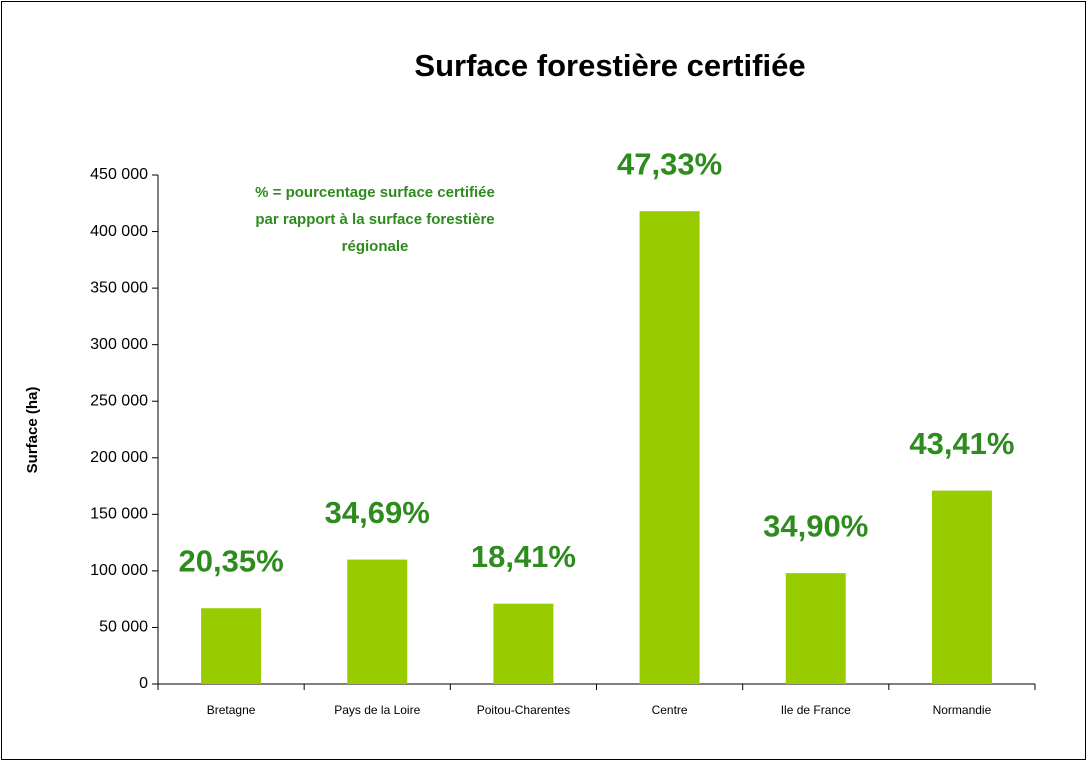  What do you see at coordinates (816, 710) in the screenshot?
I see `x-tick-label: Ile de France` at bounding box center [816, 710].